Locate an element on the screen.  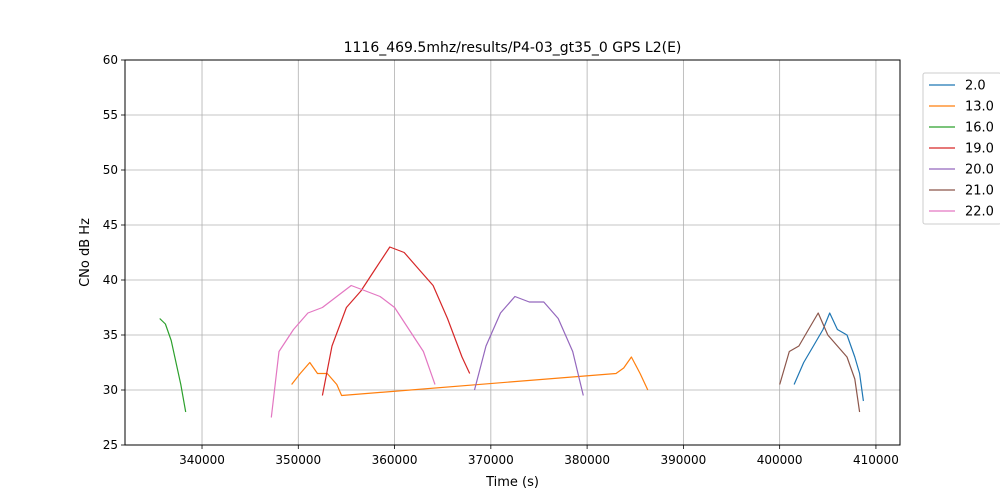
x-tick-label: 360000 is located at coordinates (395, 460).